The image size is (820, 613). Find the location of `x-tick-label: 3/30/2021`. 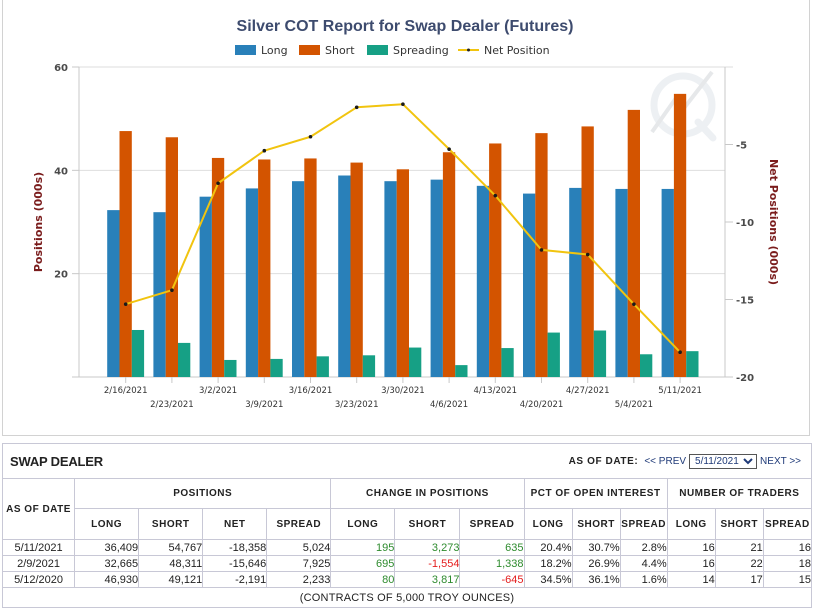

x-tick-label: 3/30/2021 is located at coordinates (403, 391).